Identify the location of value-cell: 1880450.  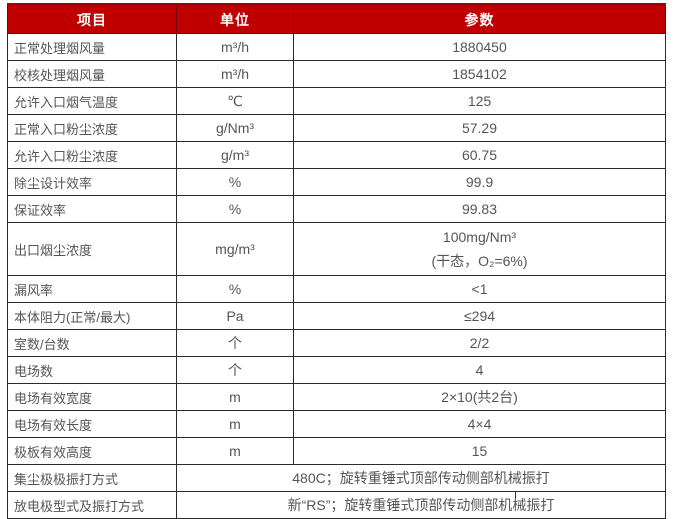
(479, 47).